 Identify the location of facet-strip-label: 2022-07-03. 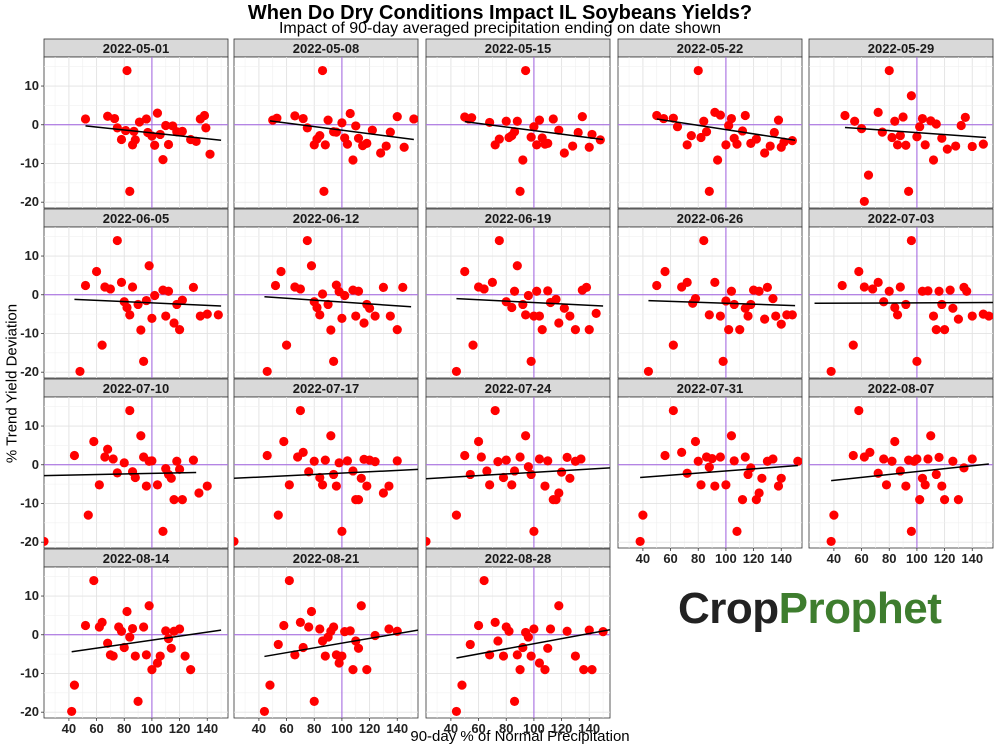
(901, 218).